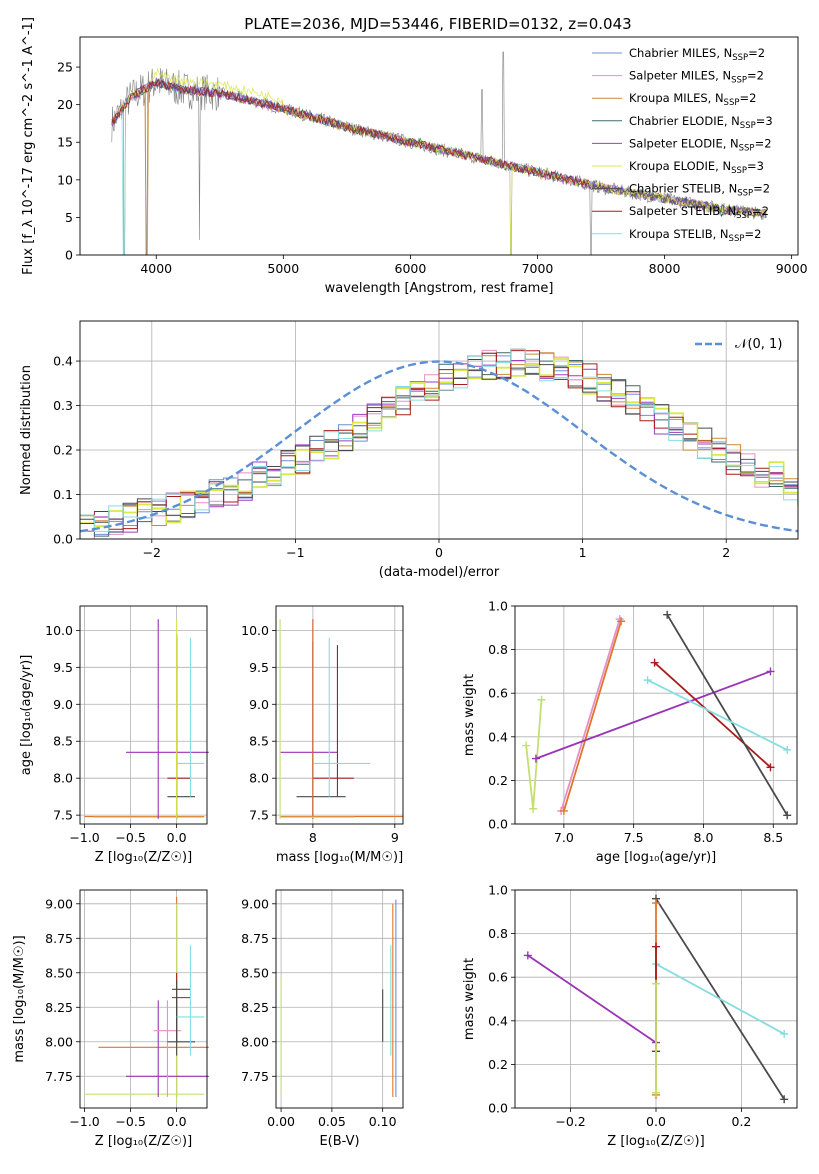 This screenshot has height=1174, width=819. I want to click on y-tick-label: 8.25, so click(59, 1007).